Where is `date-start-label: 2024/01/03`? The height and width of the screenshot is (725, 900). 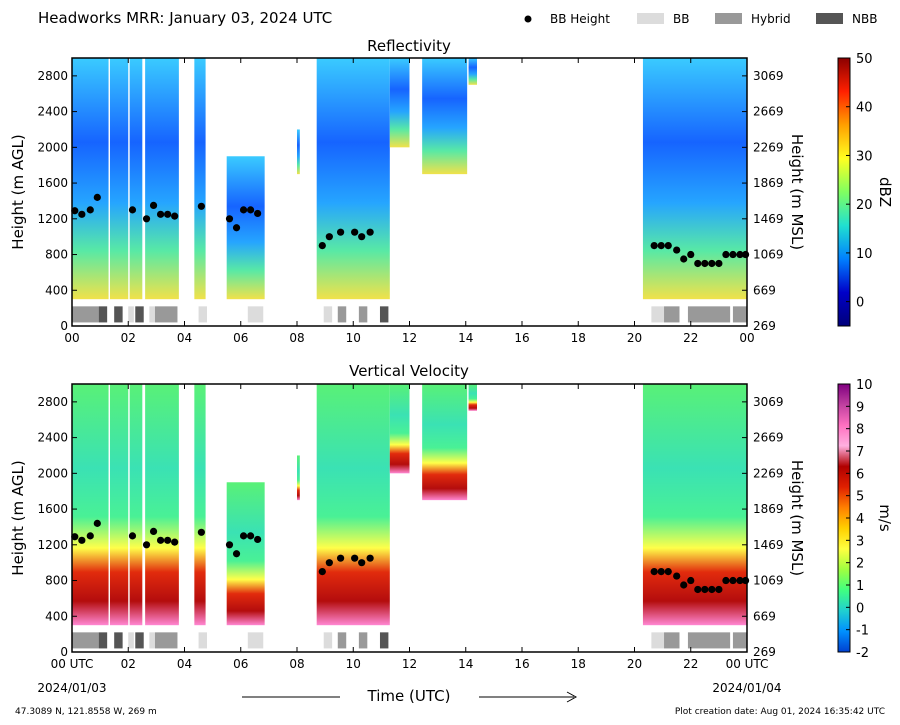 date-start-label: 2024/01/03 is located at coordinates (71, 688).